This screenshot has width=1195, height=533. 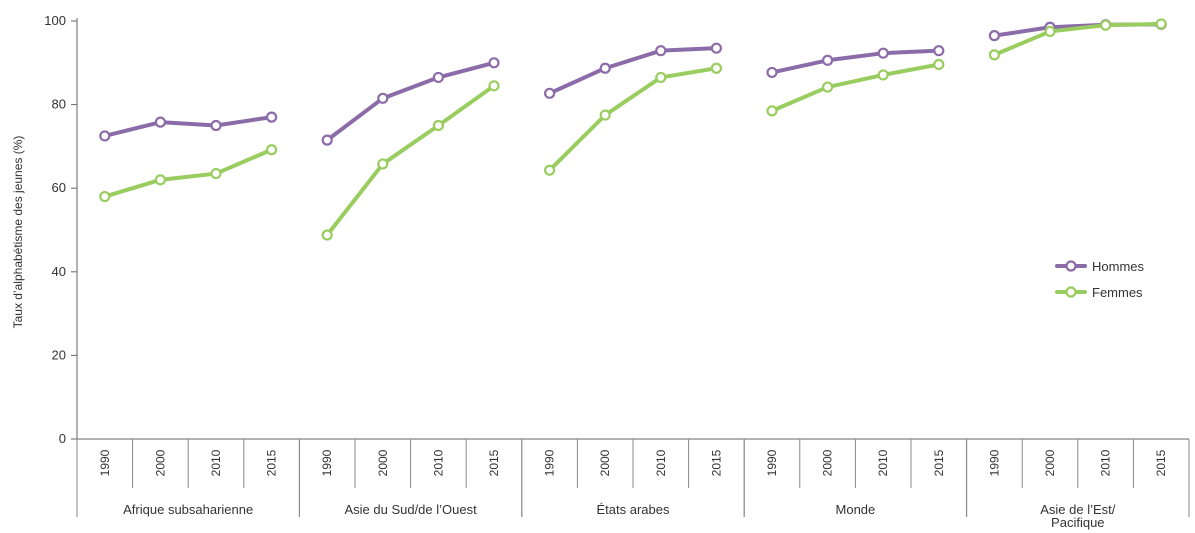 What do you see at coordinates (1077, 522) in the screenshot?
I see `region-label: Pacifique` at bounding box center [1077, 522].